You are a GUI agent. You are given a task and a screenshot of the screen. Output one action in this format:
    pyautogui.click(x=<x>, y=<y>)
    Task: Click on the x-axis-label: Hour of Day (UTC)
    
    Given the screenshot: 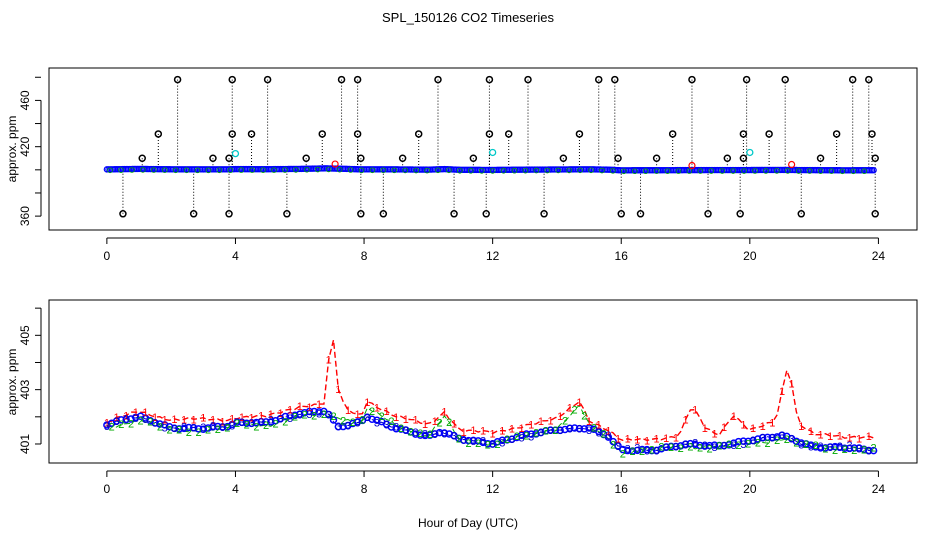 What is the action you would take?
    pyautogui.click(x=468, y=523)
    